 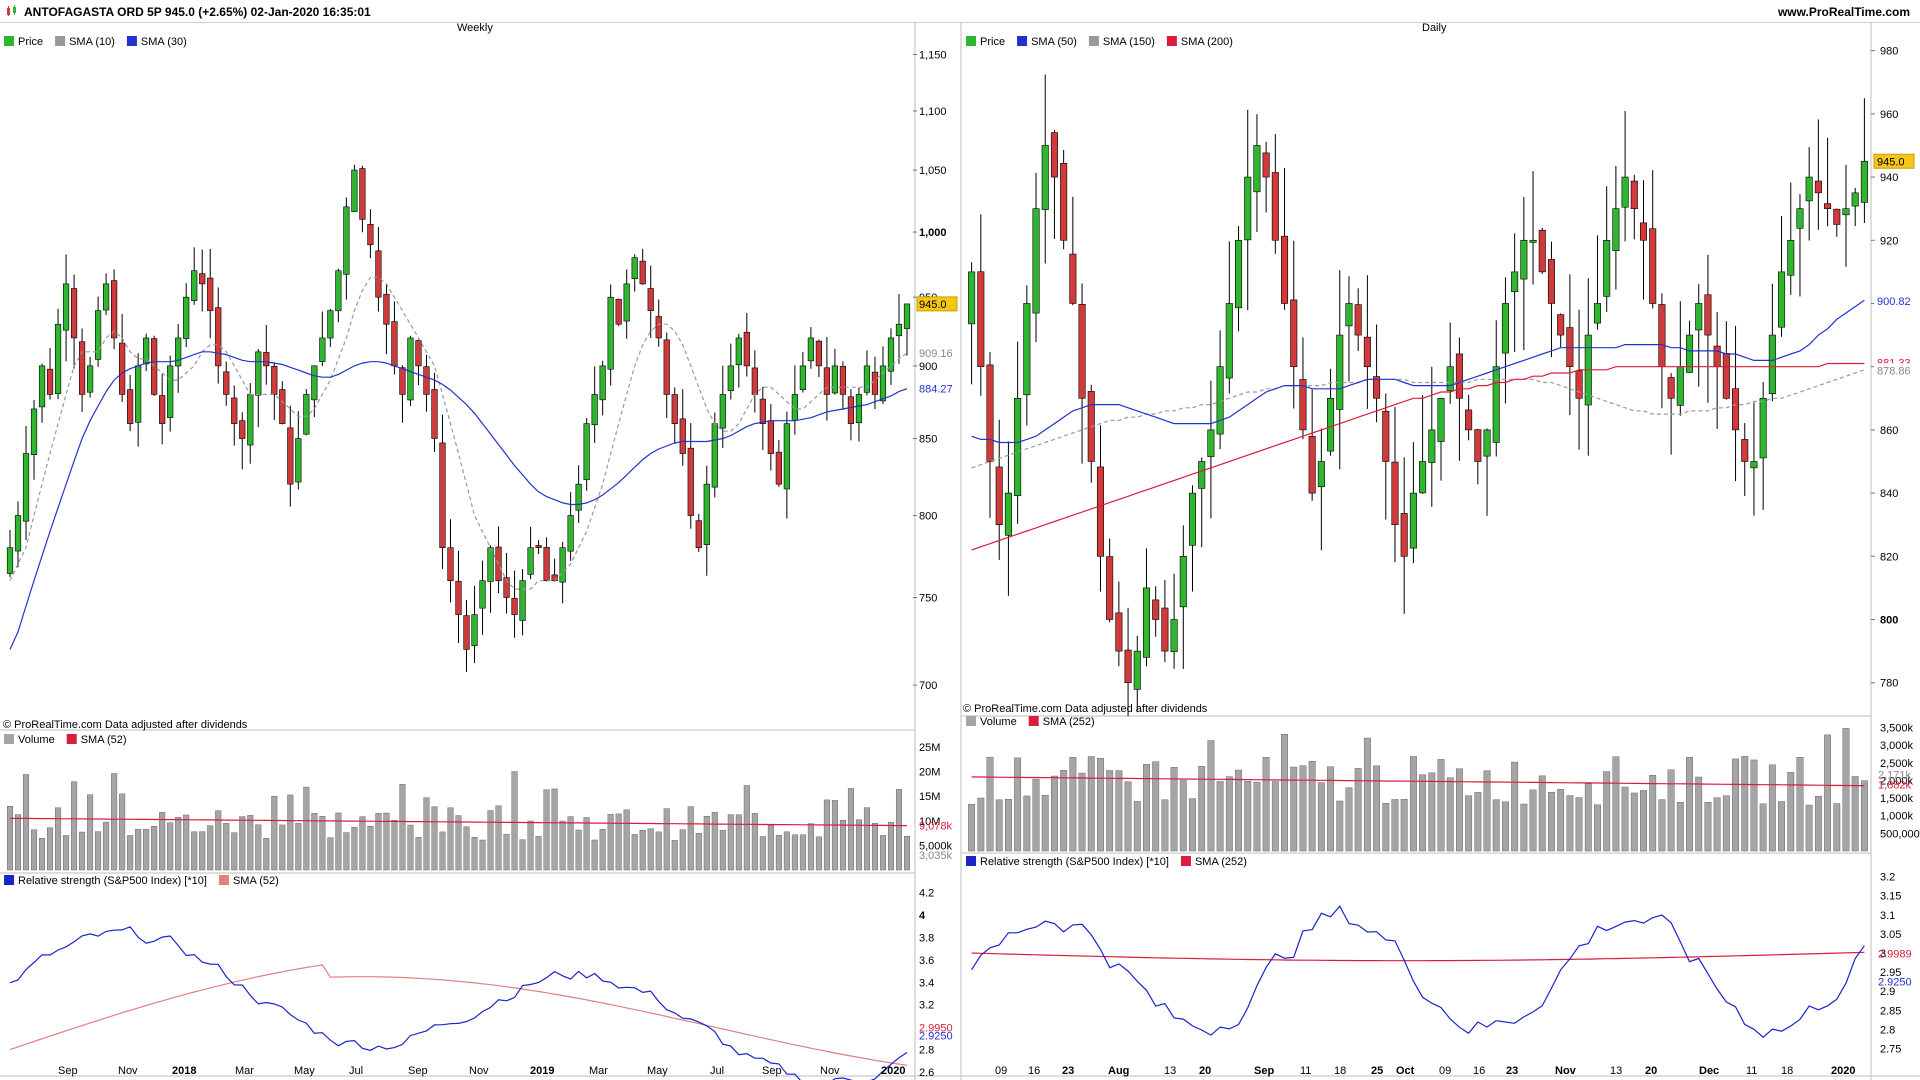 I want to click on daily-x-tick-label: 09, so click(x=1445, y=1071).